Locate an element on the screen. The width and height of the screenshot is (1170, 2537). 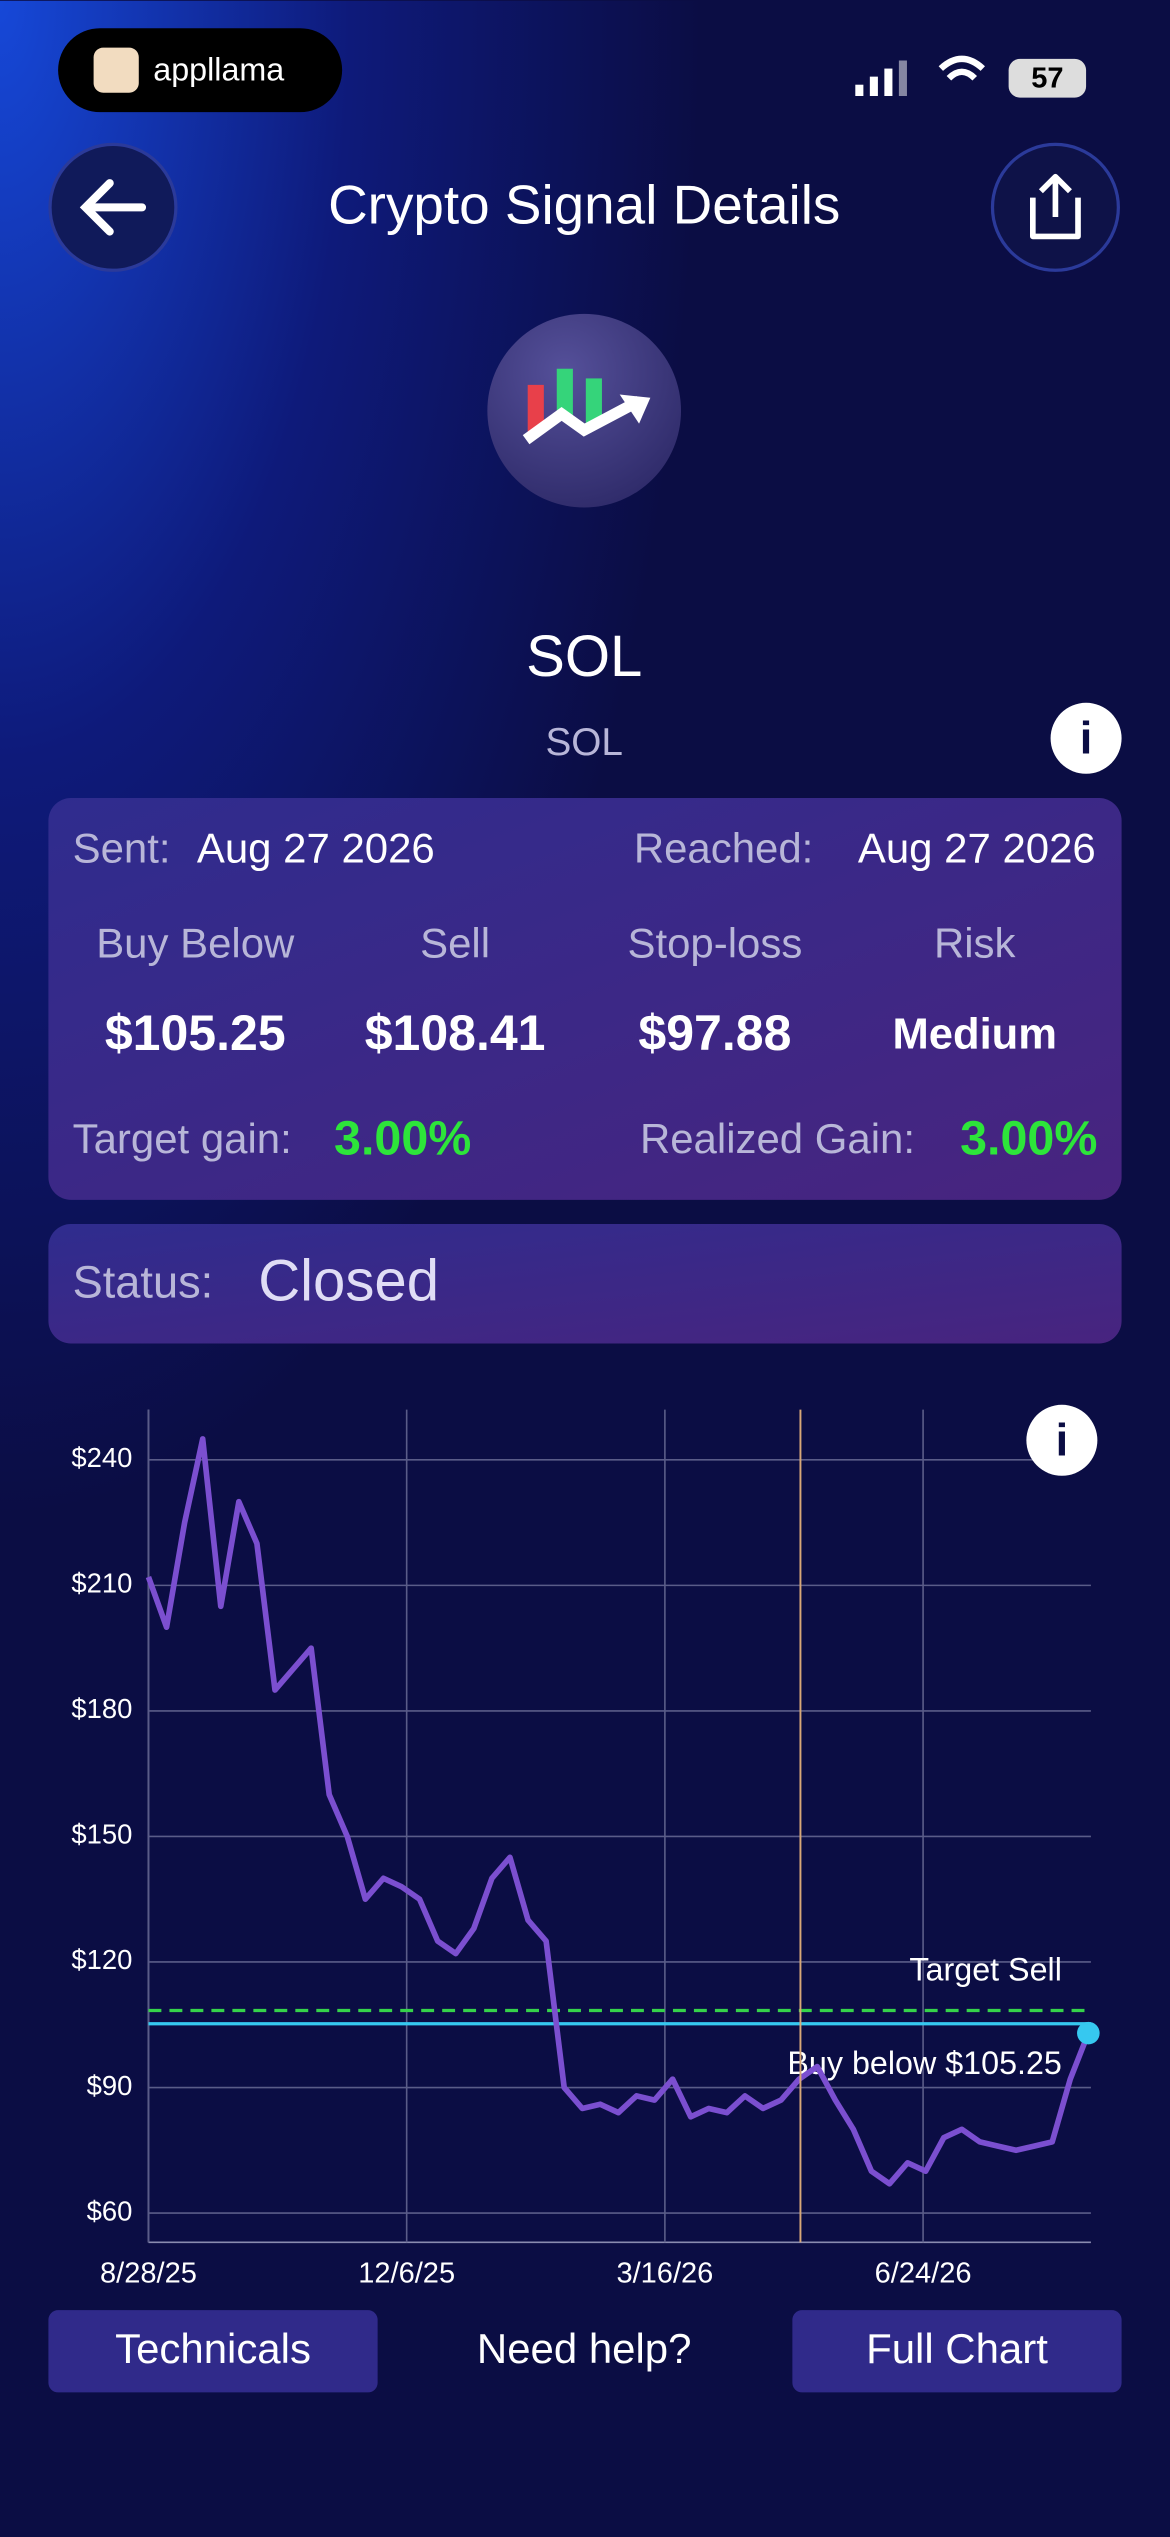
target-label: Target gain: is located at coordinates (182, 1138).